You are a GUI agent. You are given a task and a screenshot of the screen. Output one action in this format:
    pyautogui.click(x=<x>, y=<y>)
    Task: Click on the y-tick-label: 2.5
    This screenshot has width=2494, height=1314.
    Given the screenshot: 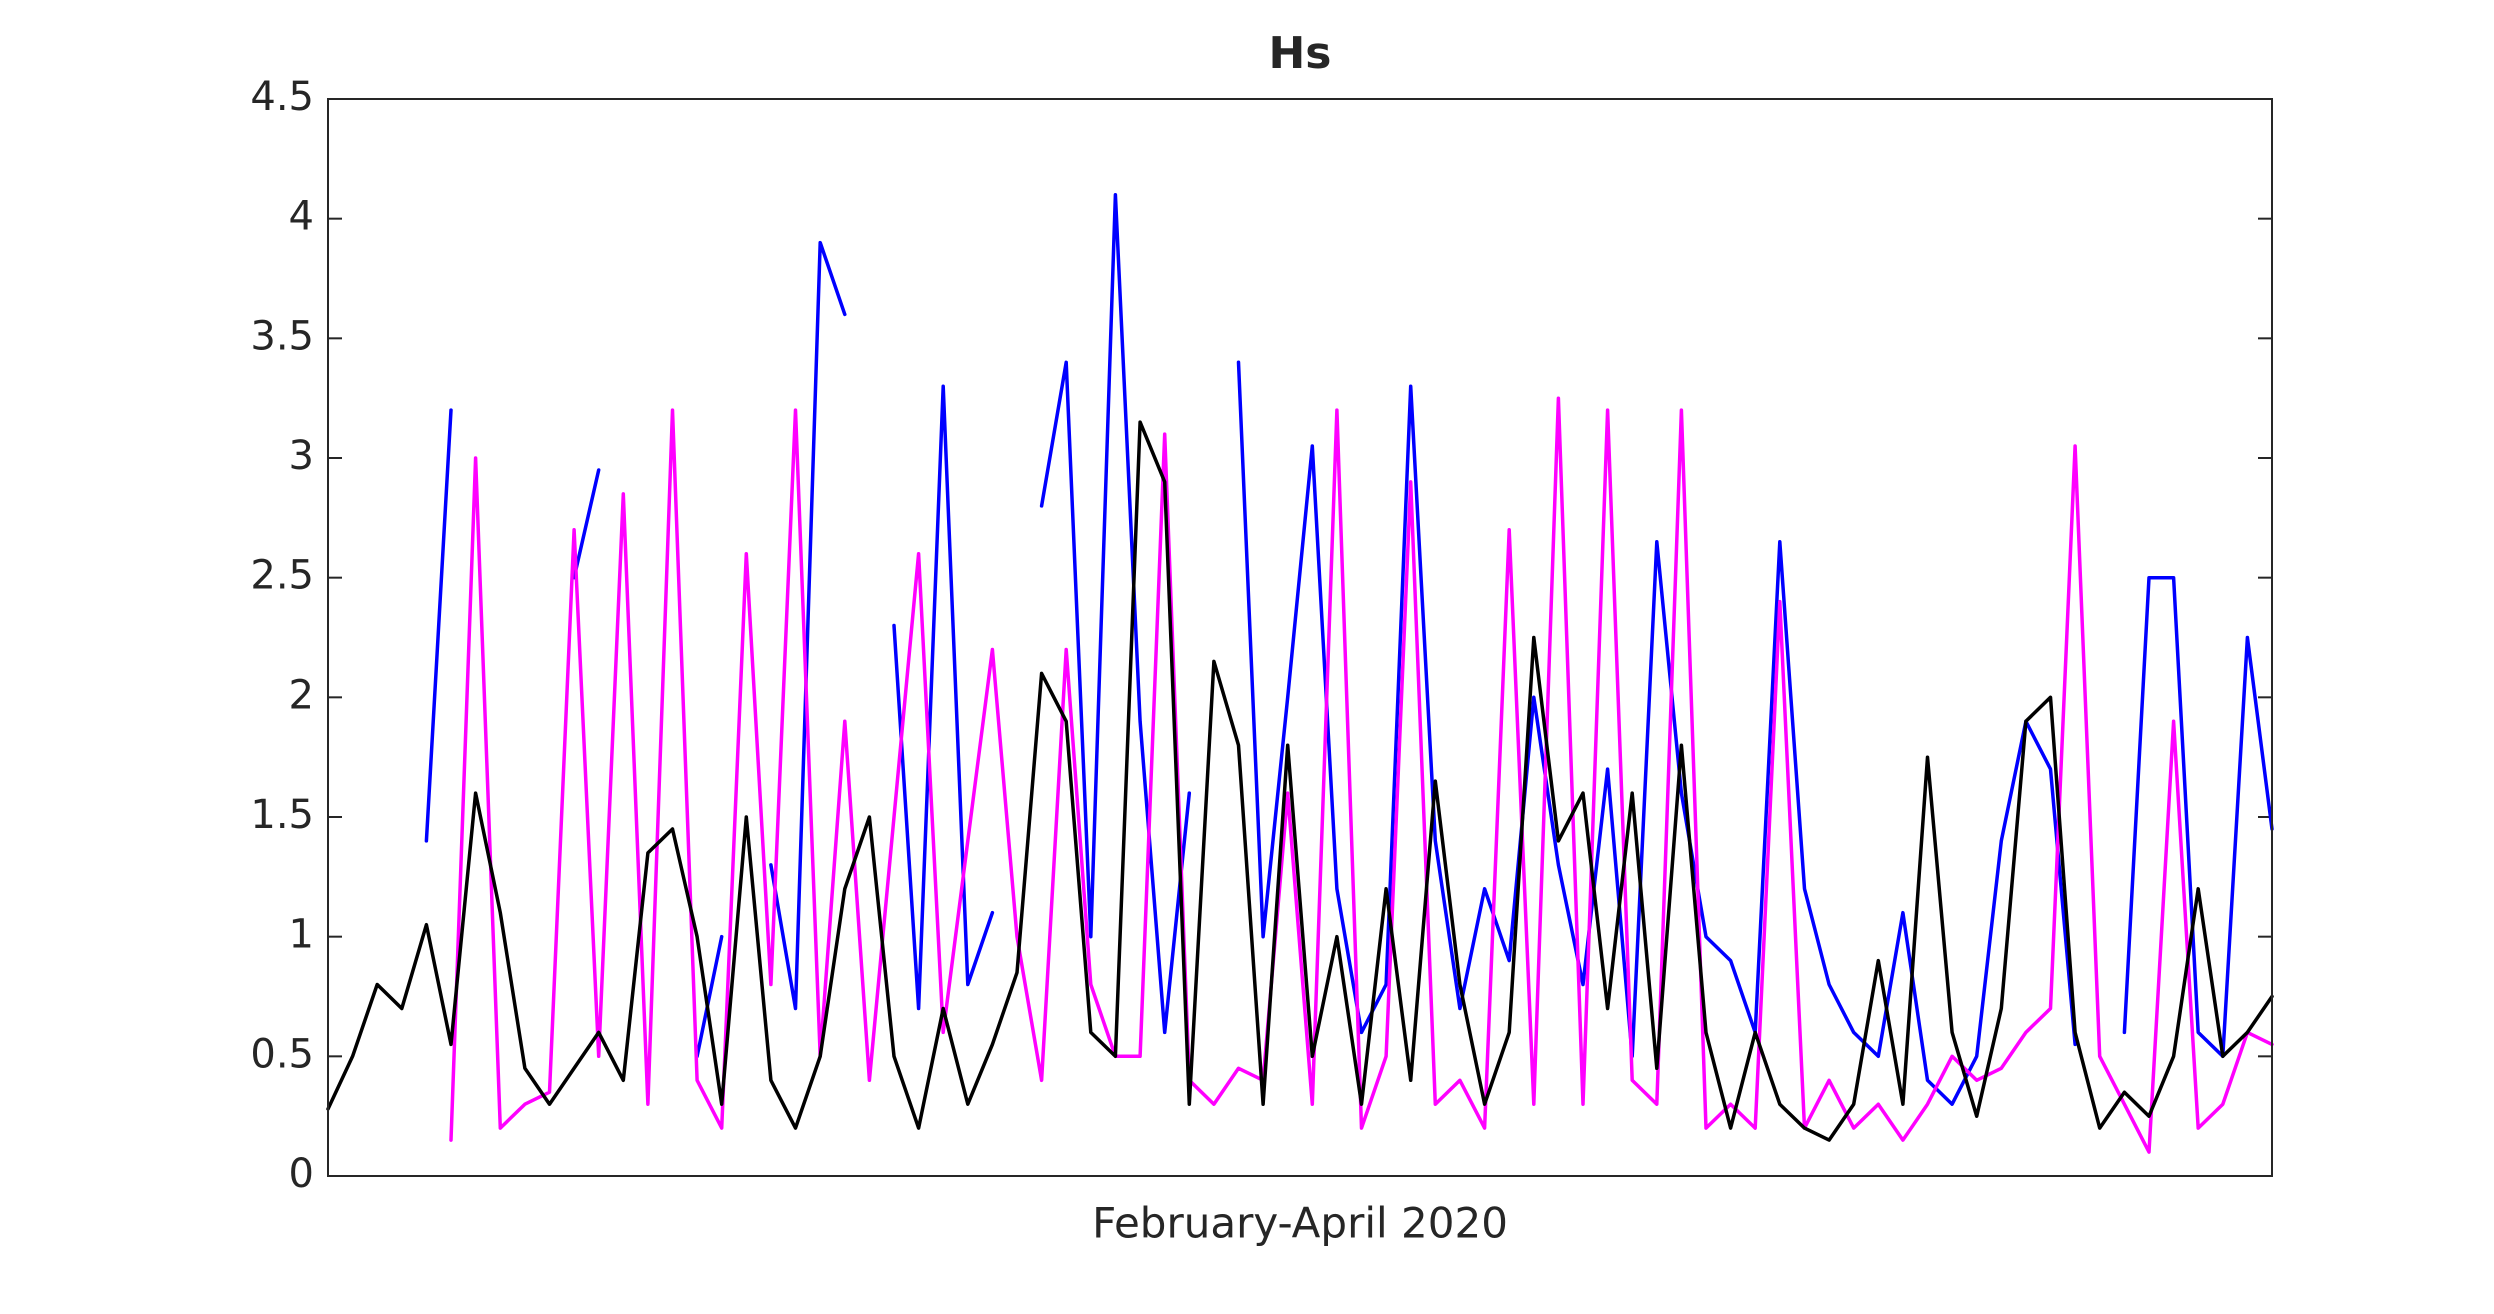 What is the action you would take?
    pyautogui.click(x=282, y=576)
    